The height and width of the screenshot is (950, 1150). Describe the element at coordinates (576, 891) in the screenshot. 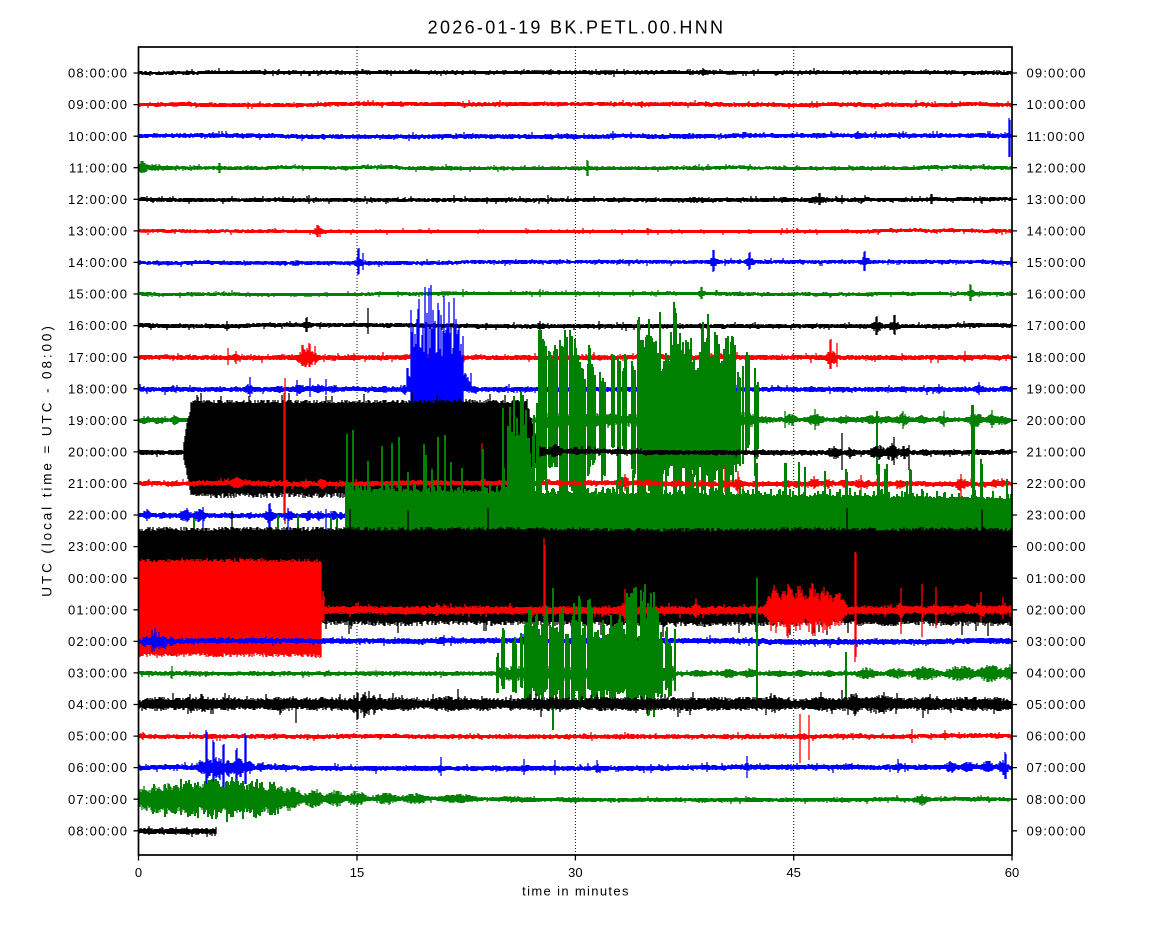

I see `svg-text: time in minutes` at that location.